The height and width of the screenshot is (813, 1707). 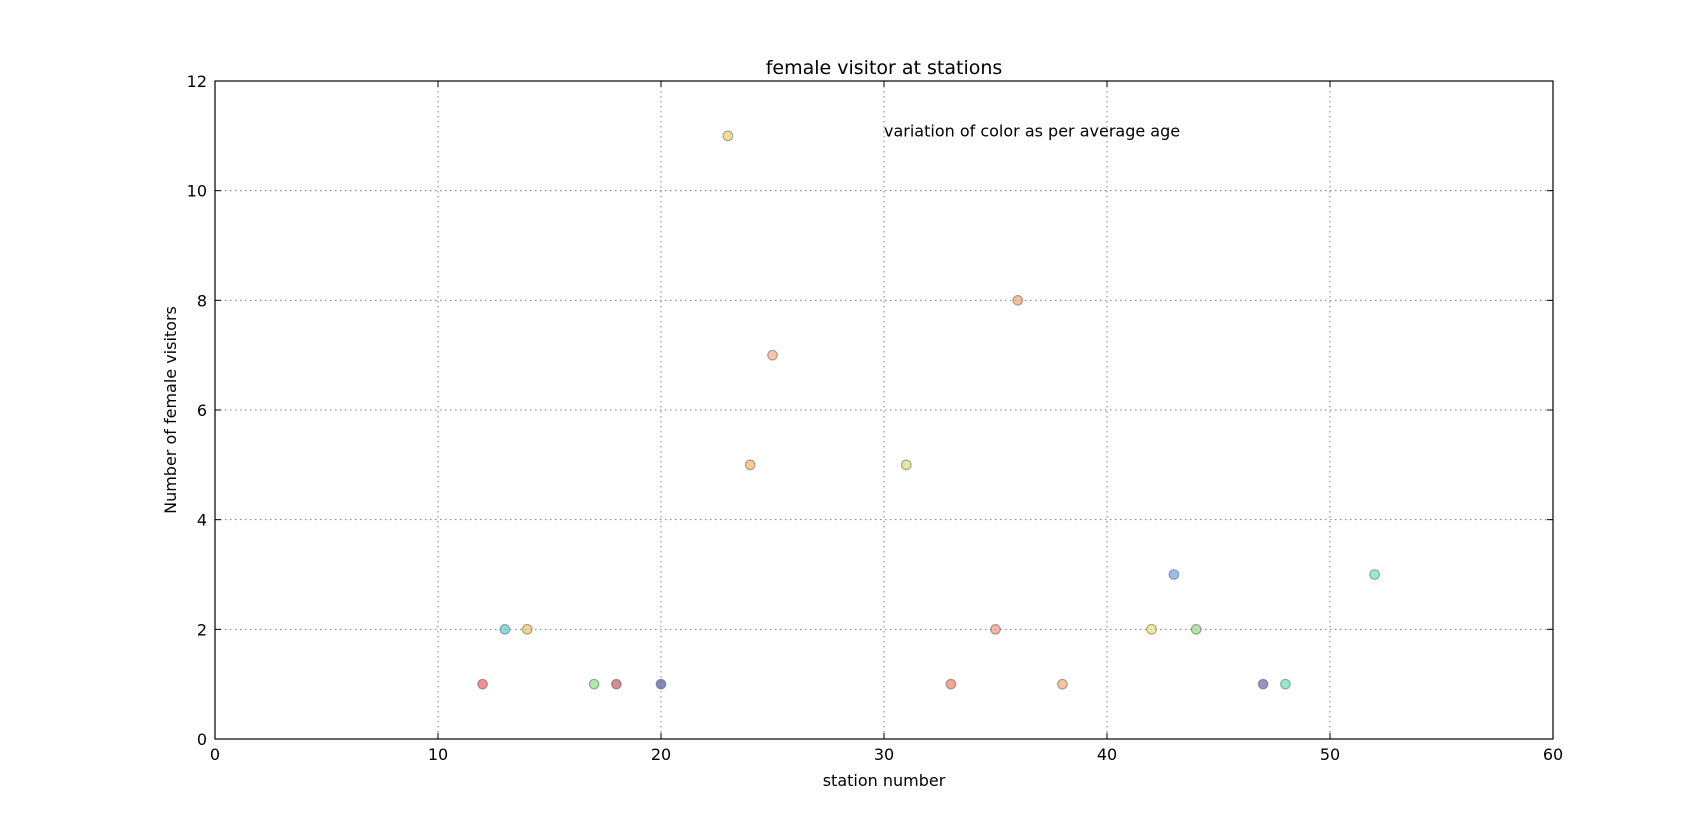 I want to click on y-axis-label: Number of female visitors, so click(x=170, y=410).